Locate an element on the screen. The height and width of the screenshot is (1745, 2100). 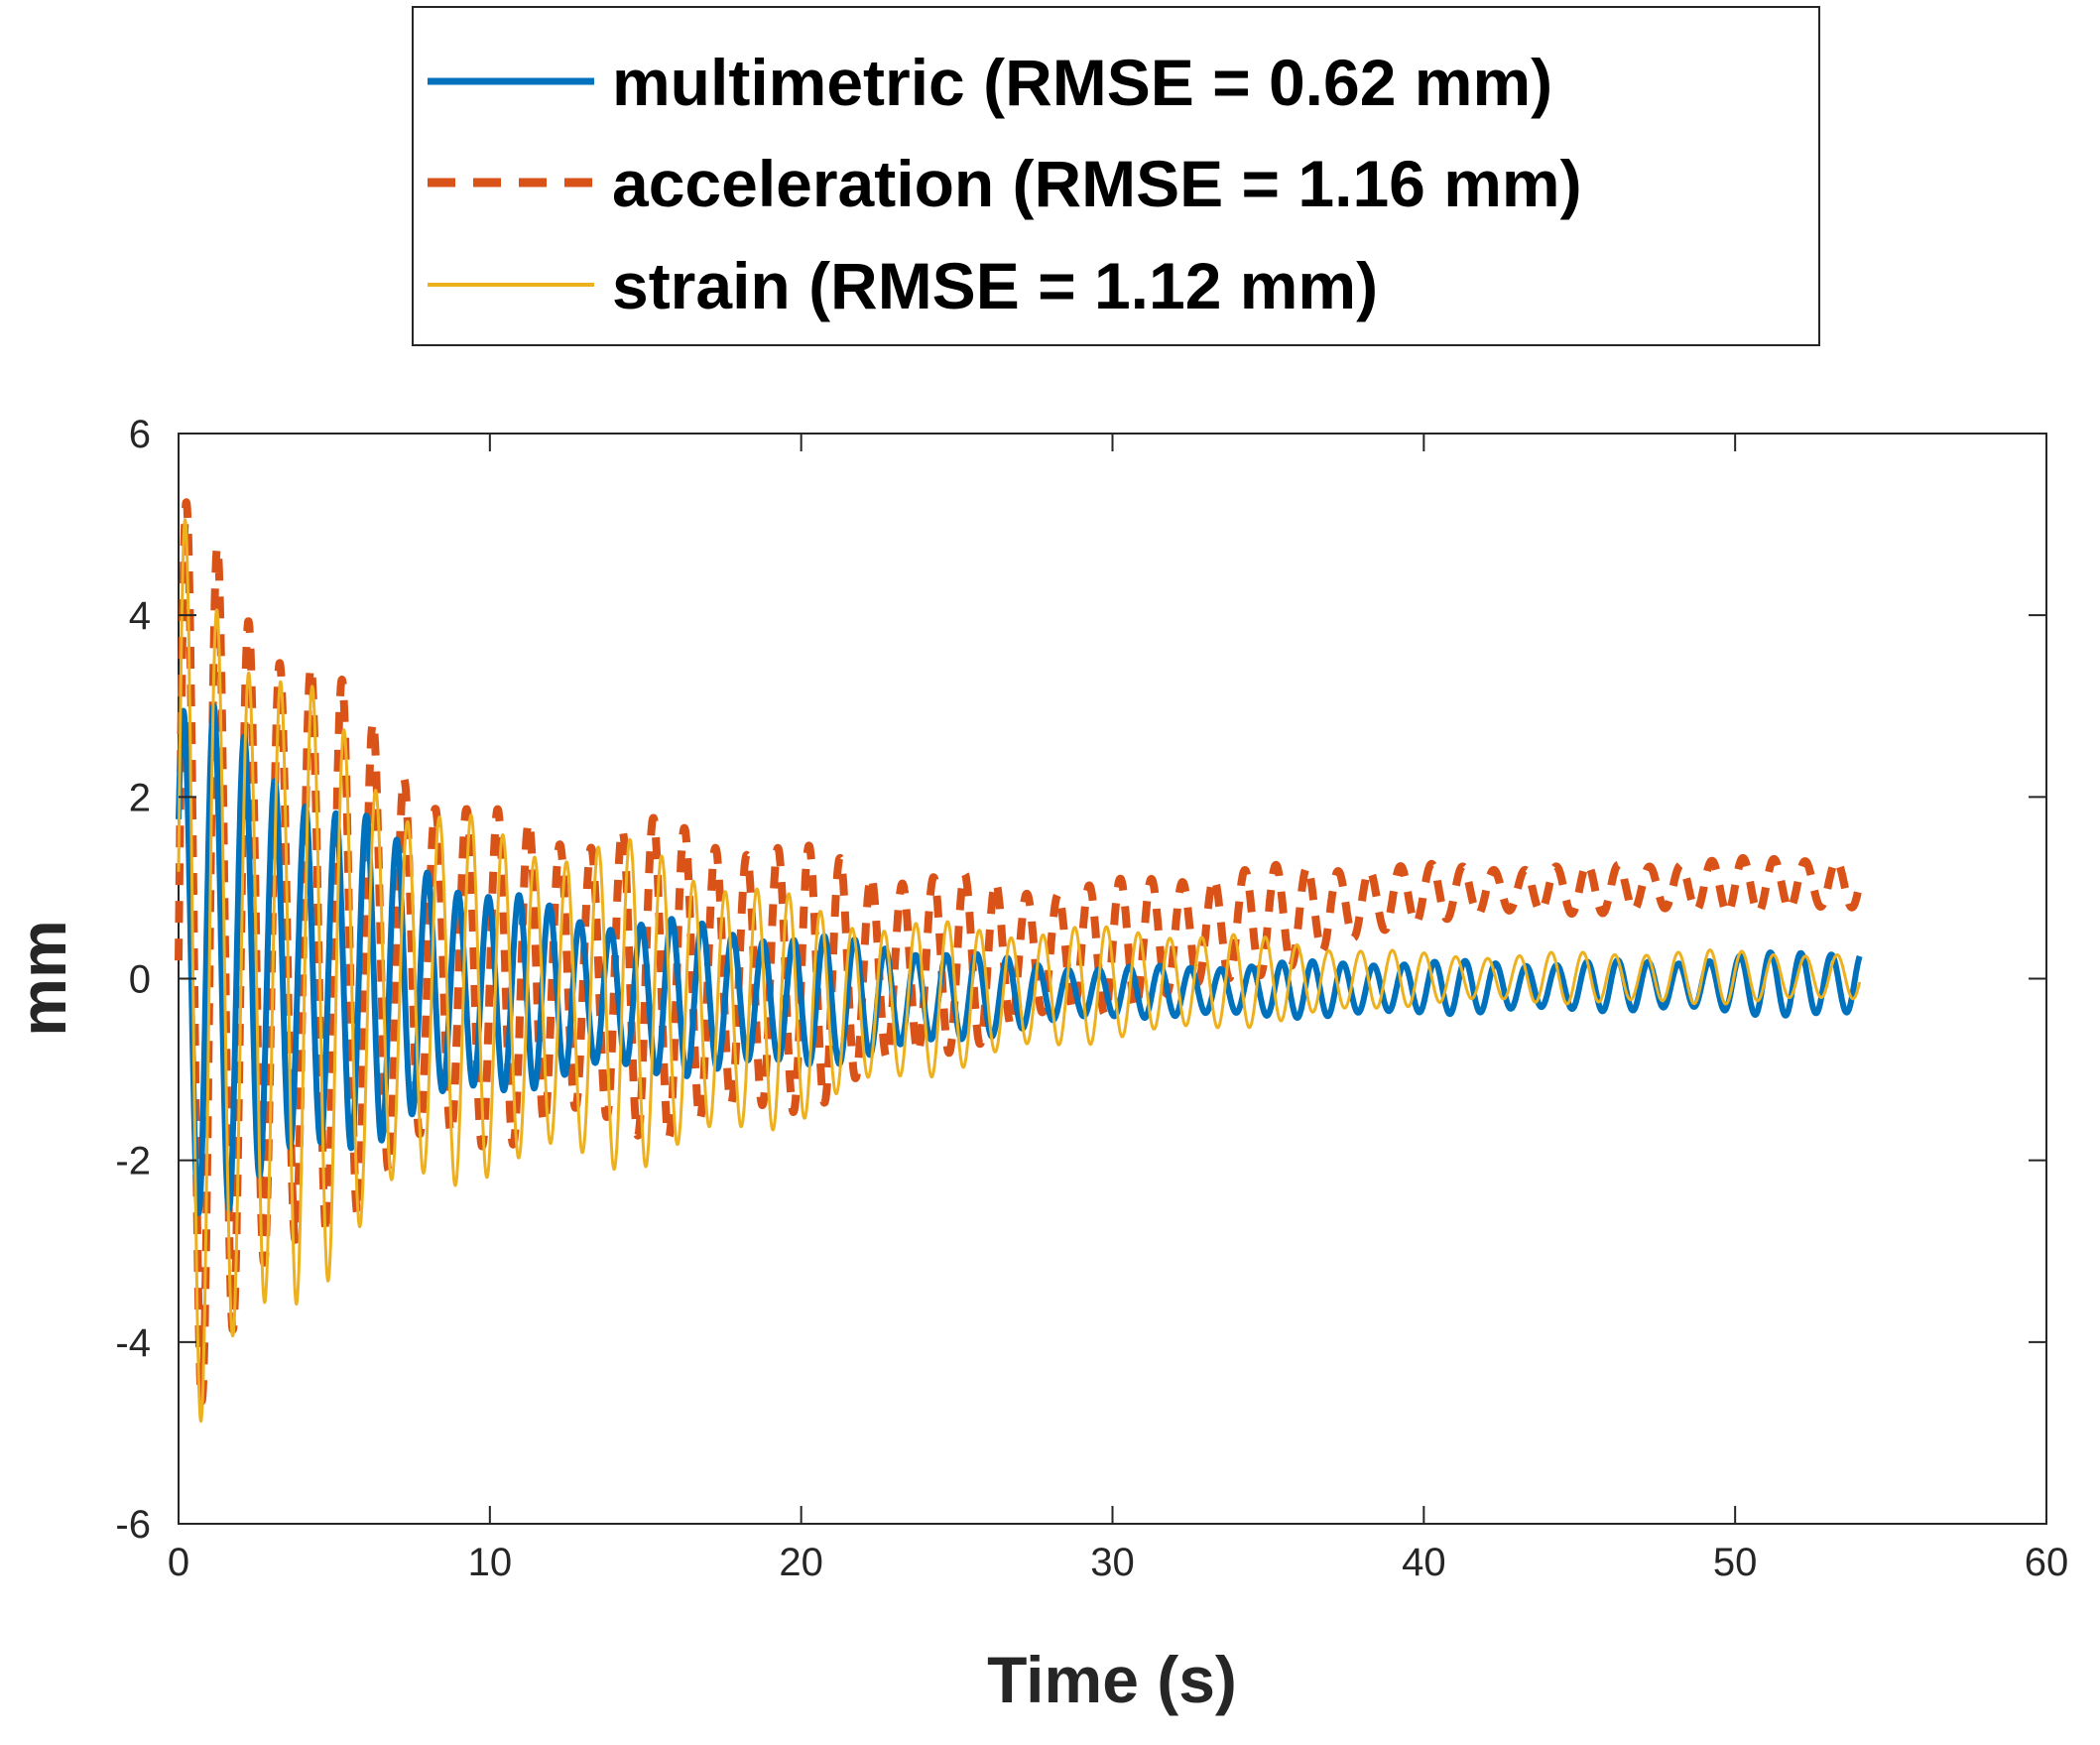
x-tick-label: 10 is located at coordinates (491, 1562).